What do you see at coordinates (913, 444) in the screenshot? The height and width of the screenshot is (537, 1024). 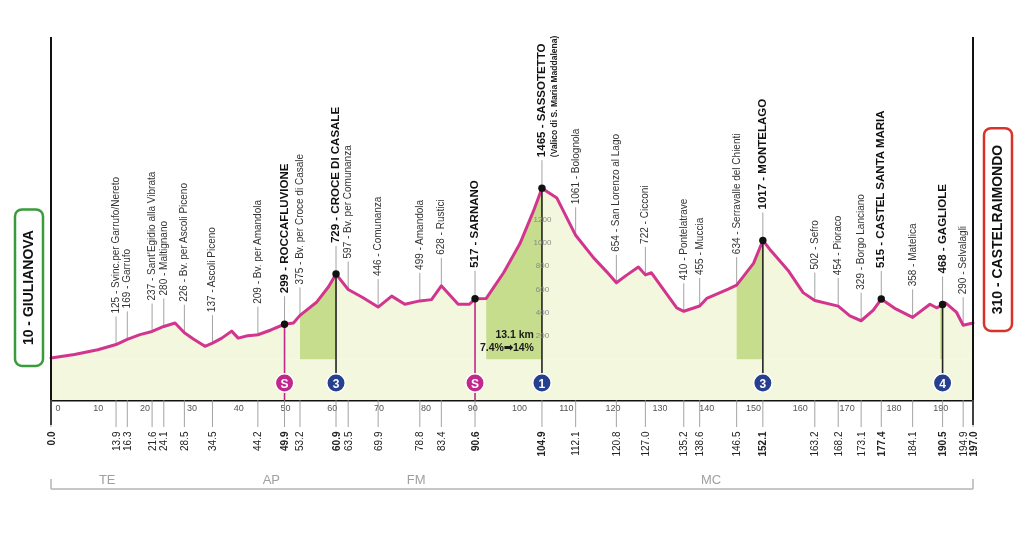 I see `x2-tick-label: 184.1` at bounding box center [913, 444].